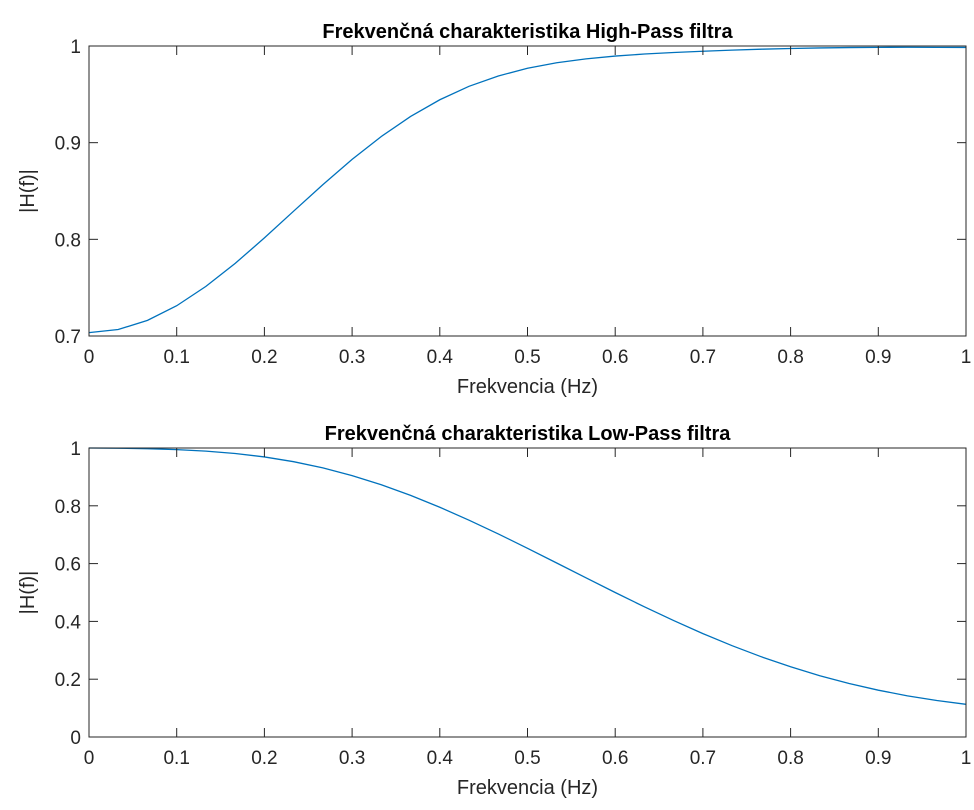  What do you see at coordinates (68, 622) in the screenshot?
I see `y-tick-label: 0.4` at bounding box center [68, 622].